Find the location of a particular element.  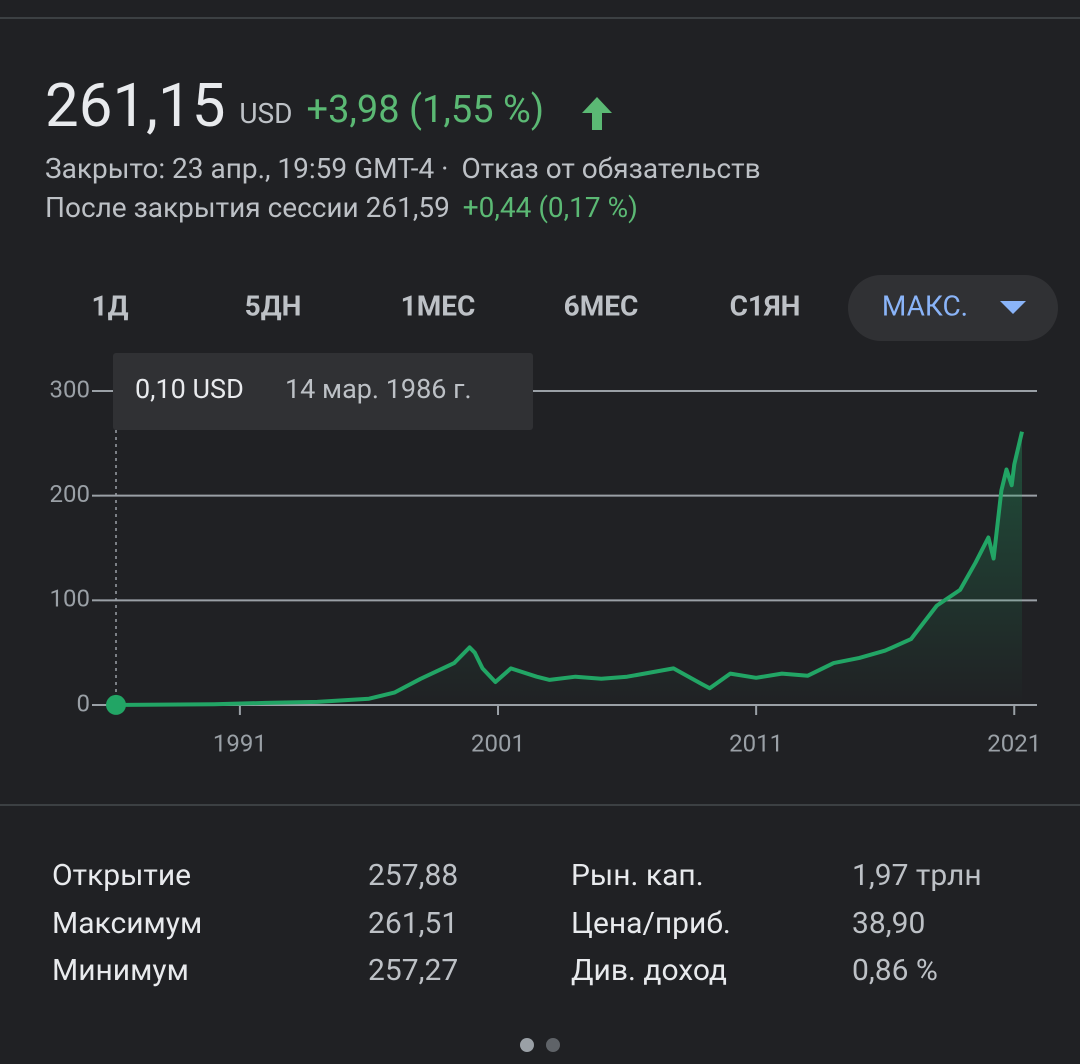

stat-value: 257,27 is located at coordinates (413, 970).